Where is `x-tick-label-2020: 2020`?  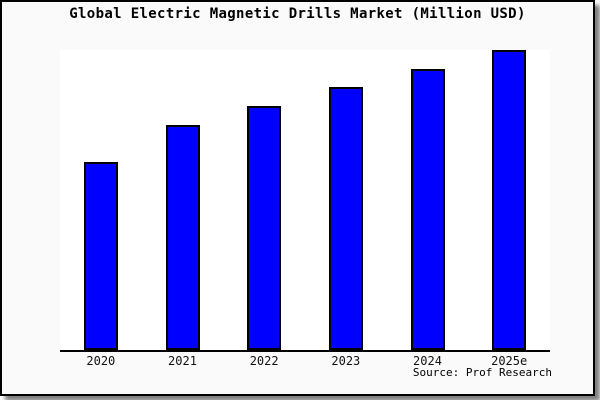
x-tick-label-2020: 2020 is located at coordinates (101, 361).